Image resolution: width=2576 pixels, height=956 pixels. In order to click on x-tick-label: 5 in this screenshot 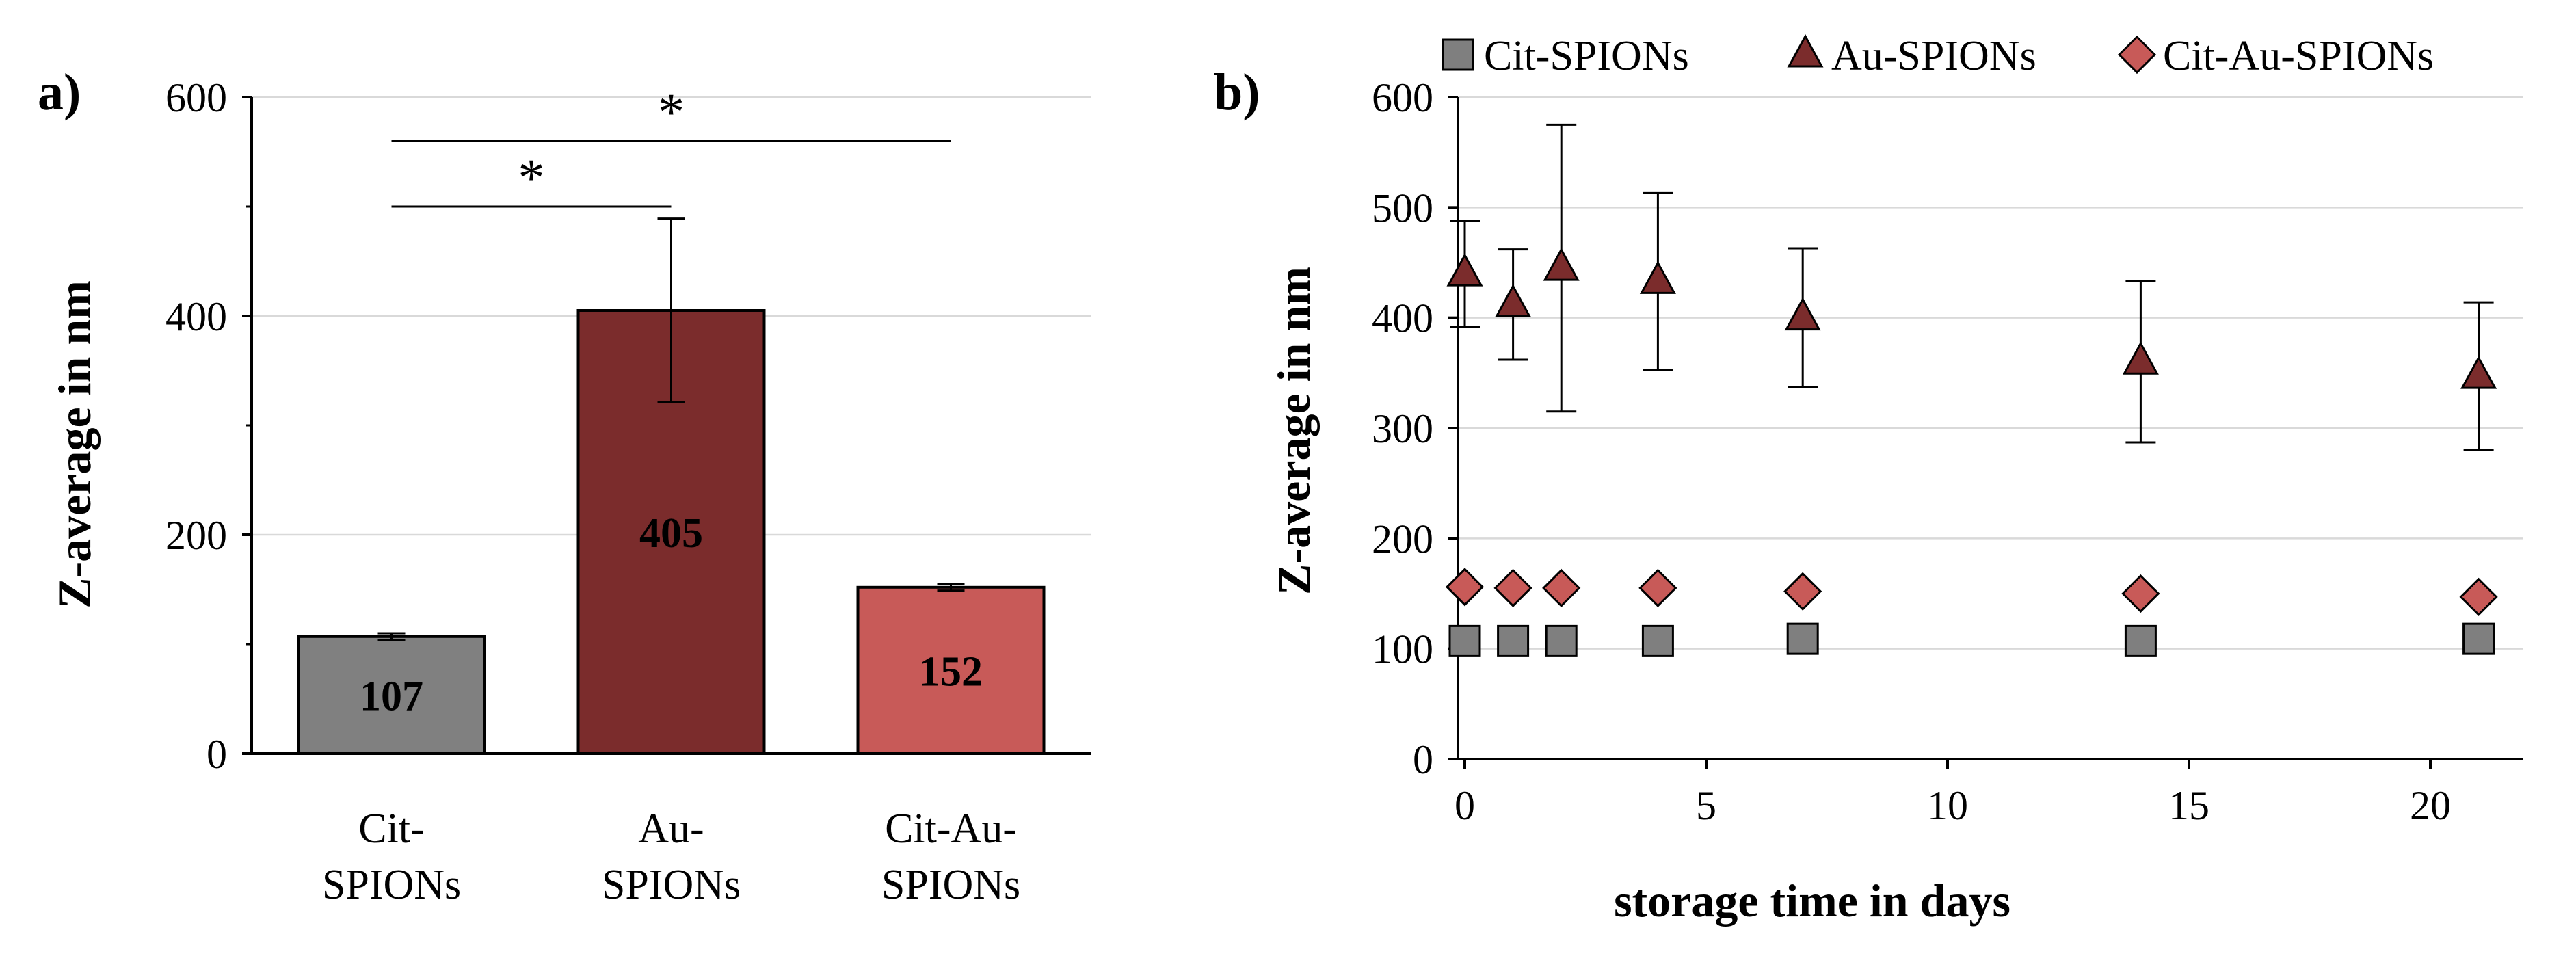, I will do `click(1706, 805)`.